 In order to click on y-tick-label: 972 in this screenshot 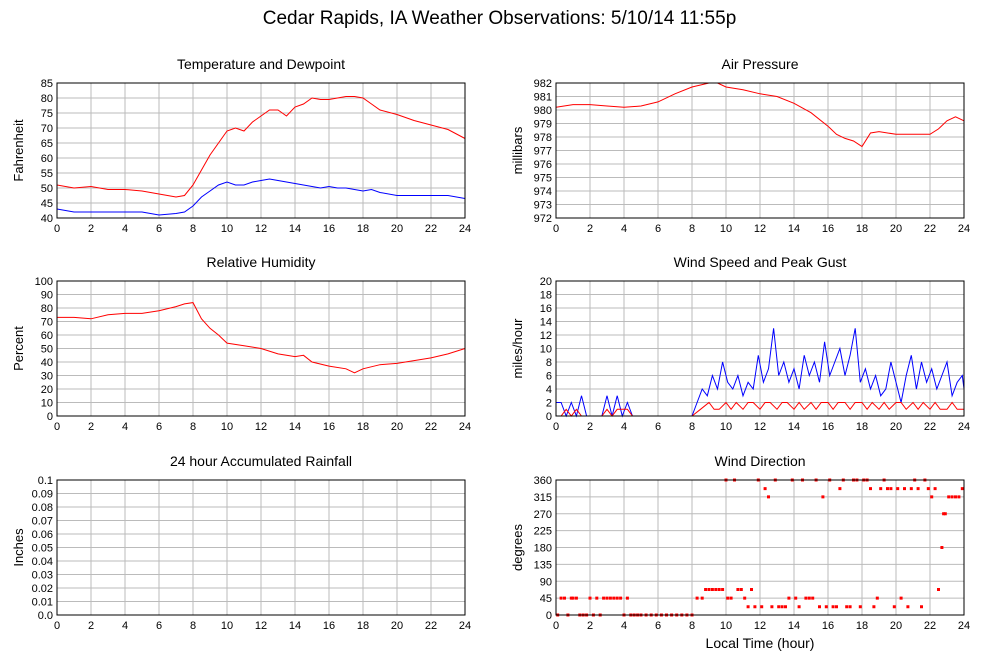, I will do `click(543, 219)`.